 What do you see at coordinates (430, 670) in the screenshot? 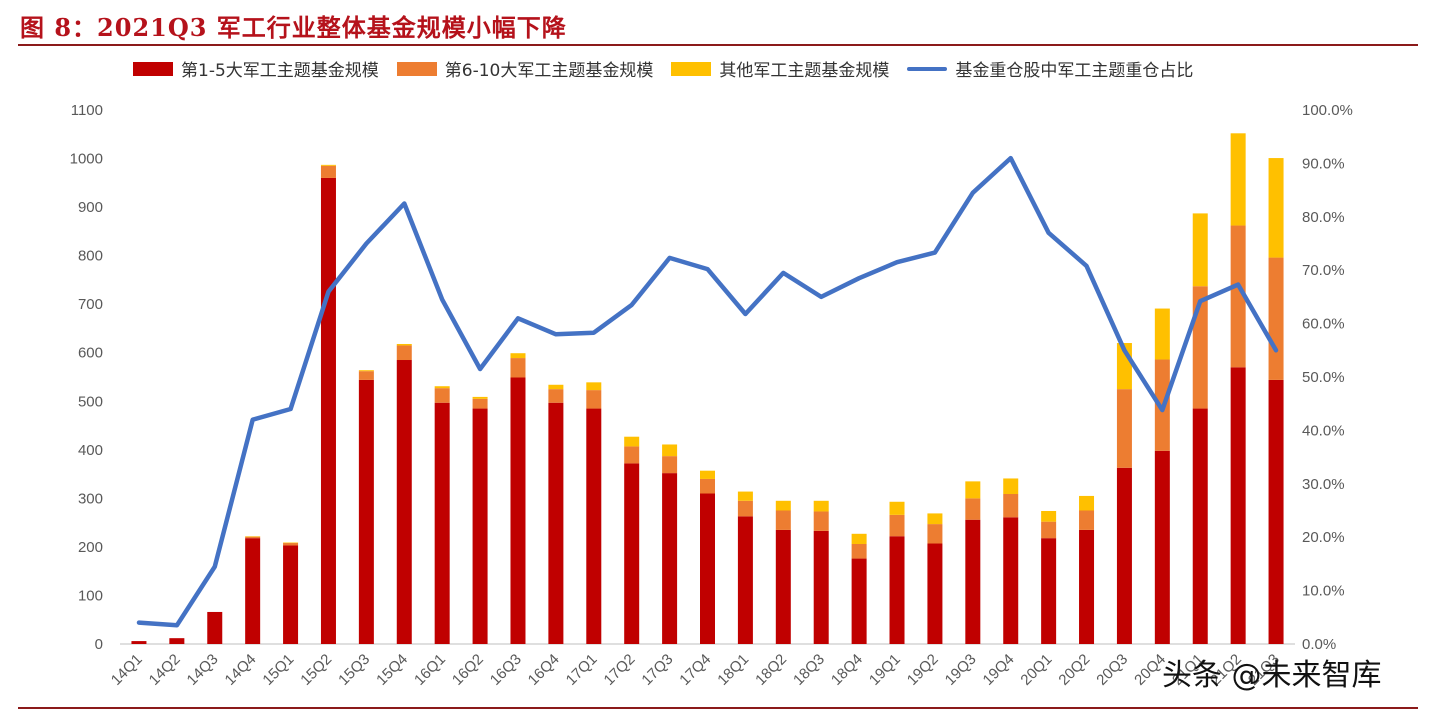
I see `x-tick-label: 16Q1` at bounding box center [430, 670].